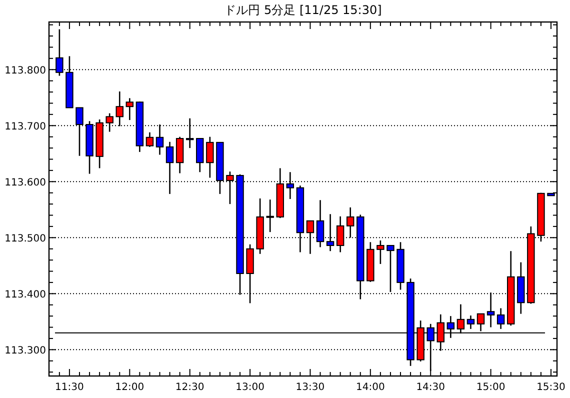  What do you see at coordinates (491, 387) in the screenshot?
I see `x-tick-label: 15:00` at bounding box center [491, 387].